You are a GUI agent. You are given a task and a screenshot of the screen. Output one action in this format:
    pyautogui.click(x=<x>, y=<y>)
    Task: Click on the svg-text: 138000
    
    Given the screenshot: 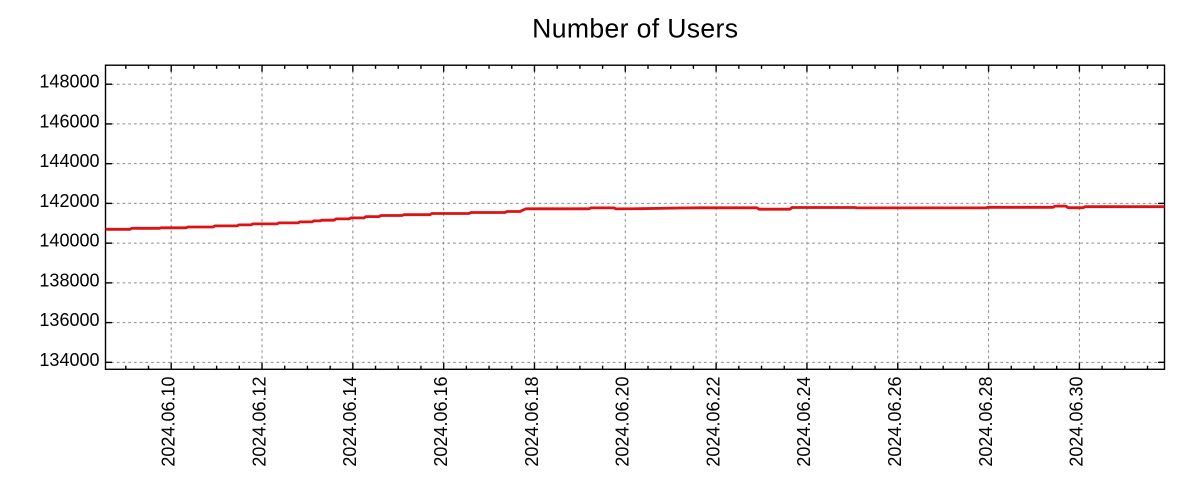 What is the action you would take?
    pyautogui.click(x=69, y=280)
    